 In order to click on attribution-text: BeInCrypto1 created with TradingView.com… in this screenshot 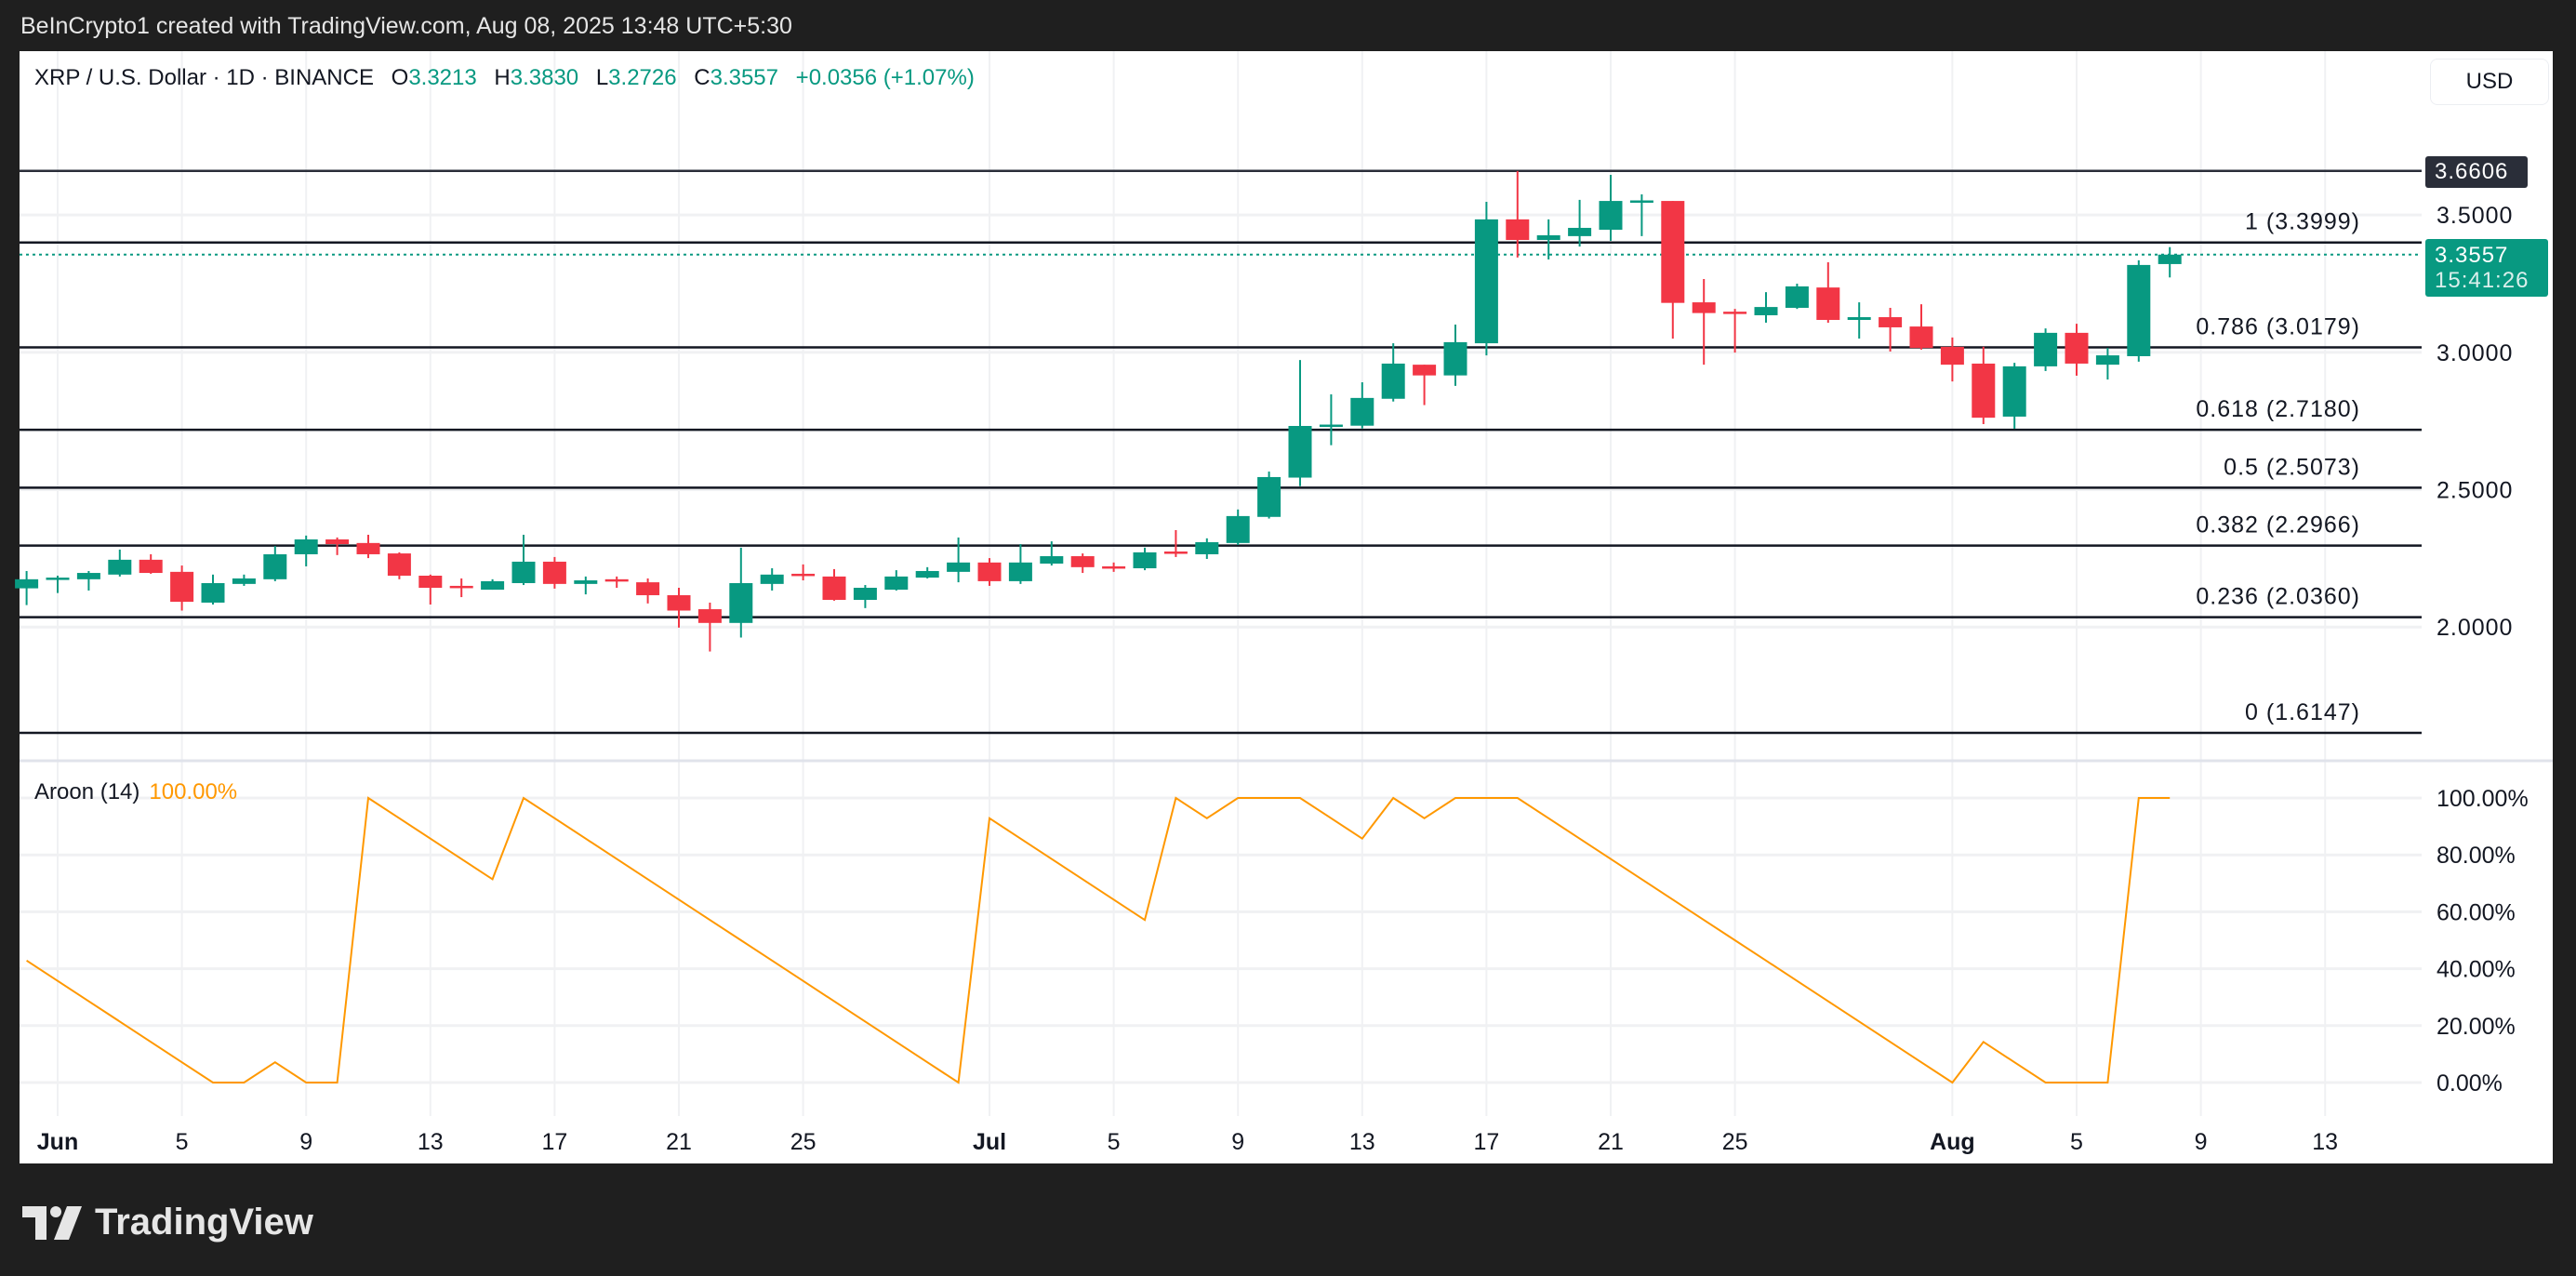, I will do `click(406, 26)`.